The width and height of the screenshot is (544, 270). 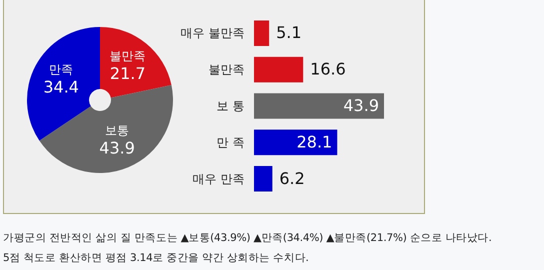 What do you see at coordinates (212, 33) in the screenshot?
I see `y-tick-label: 매우 불만족` at bounding box center [212, 33].